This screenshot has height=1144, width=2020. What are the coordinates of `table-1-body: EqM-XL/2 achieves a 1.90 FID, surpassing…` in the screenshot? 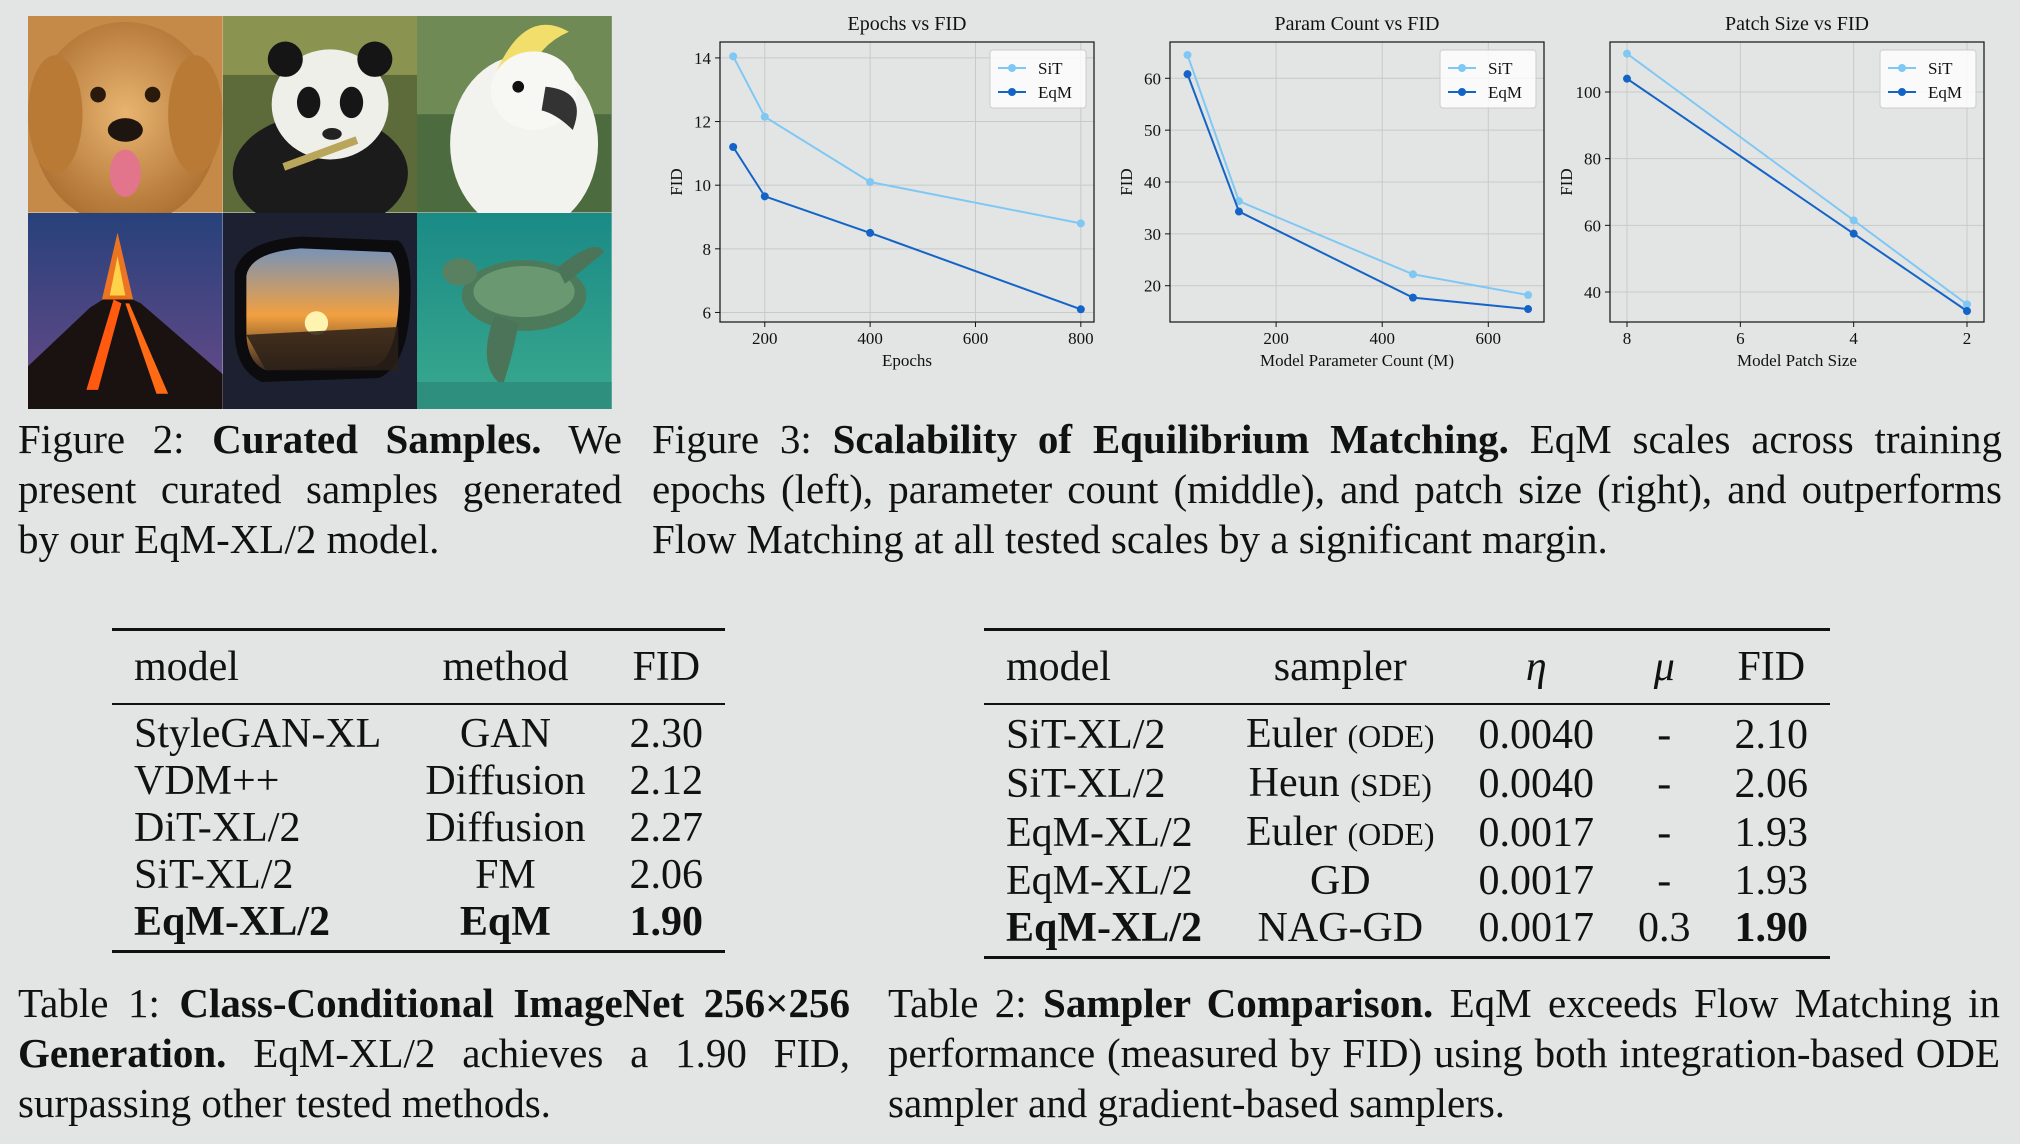 It's located at (434, 1078).